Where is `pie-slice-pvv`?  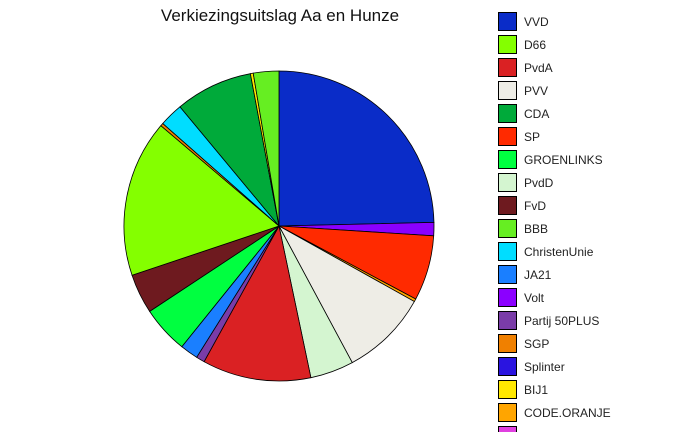 pie-slice-pvv is located at coordinates (346, 294).